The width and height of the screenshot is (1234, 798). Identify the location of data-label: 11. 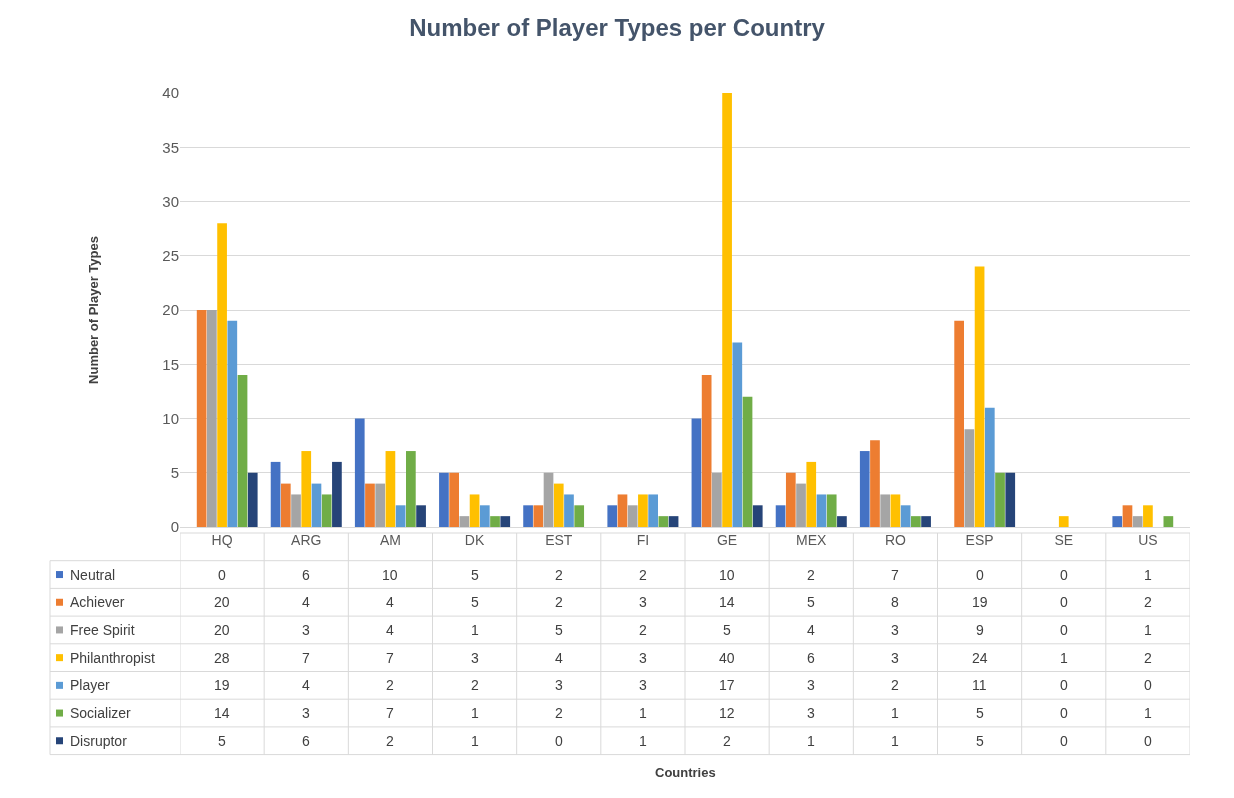
(979, 685).